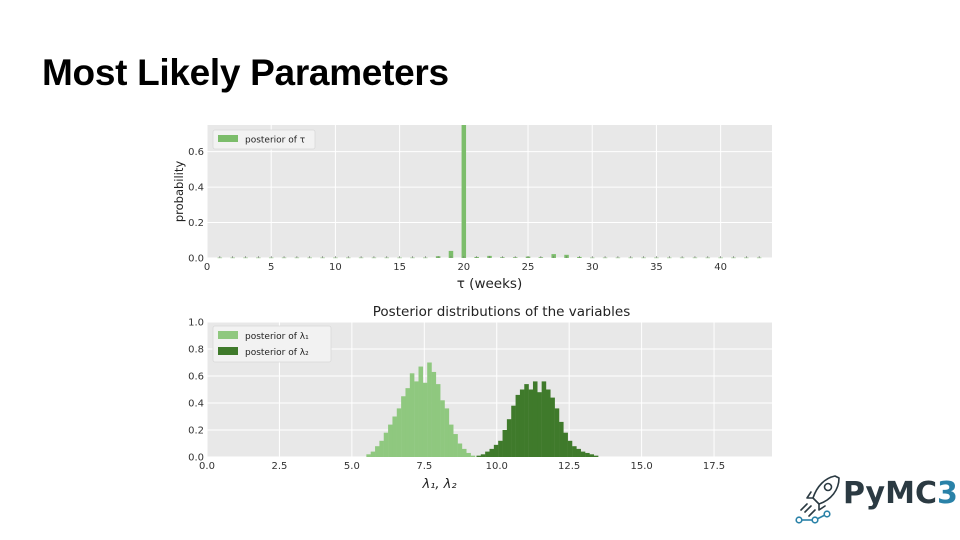  What do you see at coordinates (277, 337) in the screenshot?
I see `legend-label-lambda1: posterior of λ₁` at bounding box center [277, 337].